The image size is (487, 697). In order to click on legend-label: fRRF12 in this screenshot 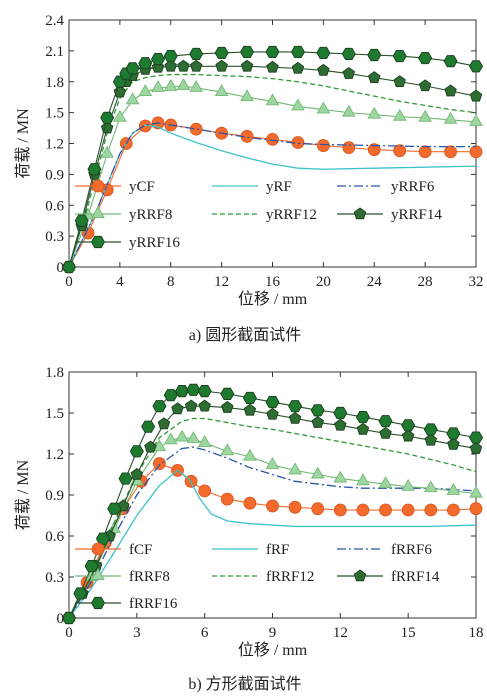, I will do `click(290, 577)`.